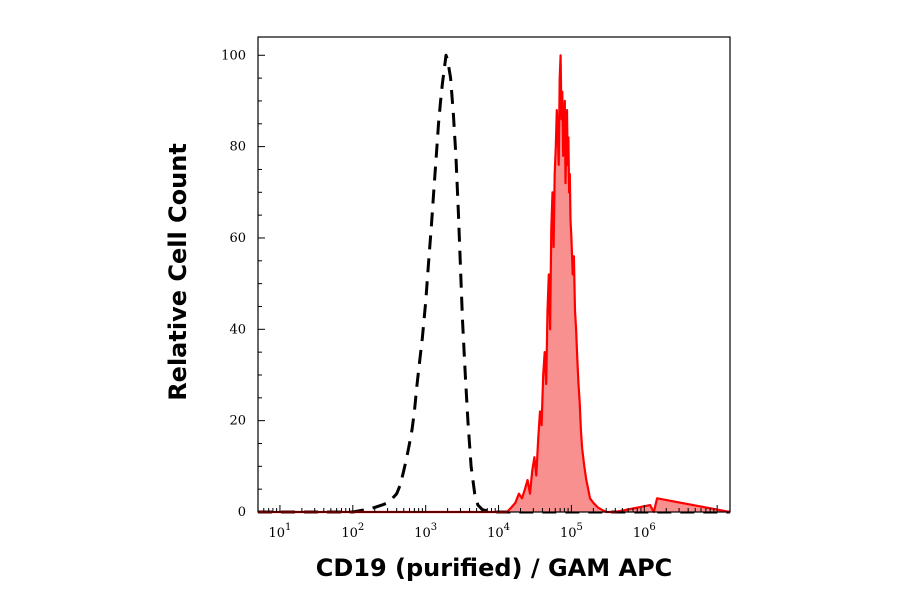 The image size is (900, 594). Describe the element at coordinates (178, 272) in the screenshot. I see `y-axis-title: Relative Cell Count` at that location.